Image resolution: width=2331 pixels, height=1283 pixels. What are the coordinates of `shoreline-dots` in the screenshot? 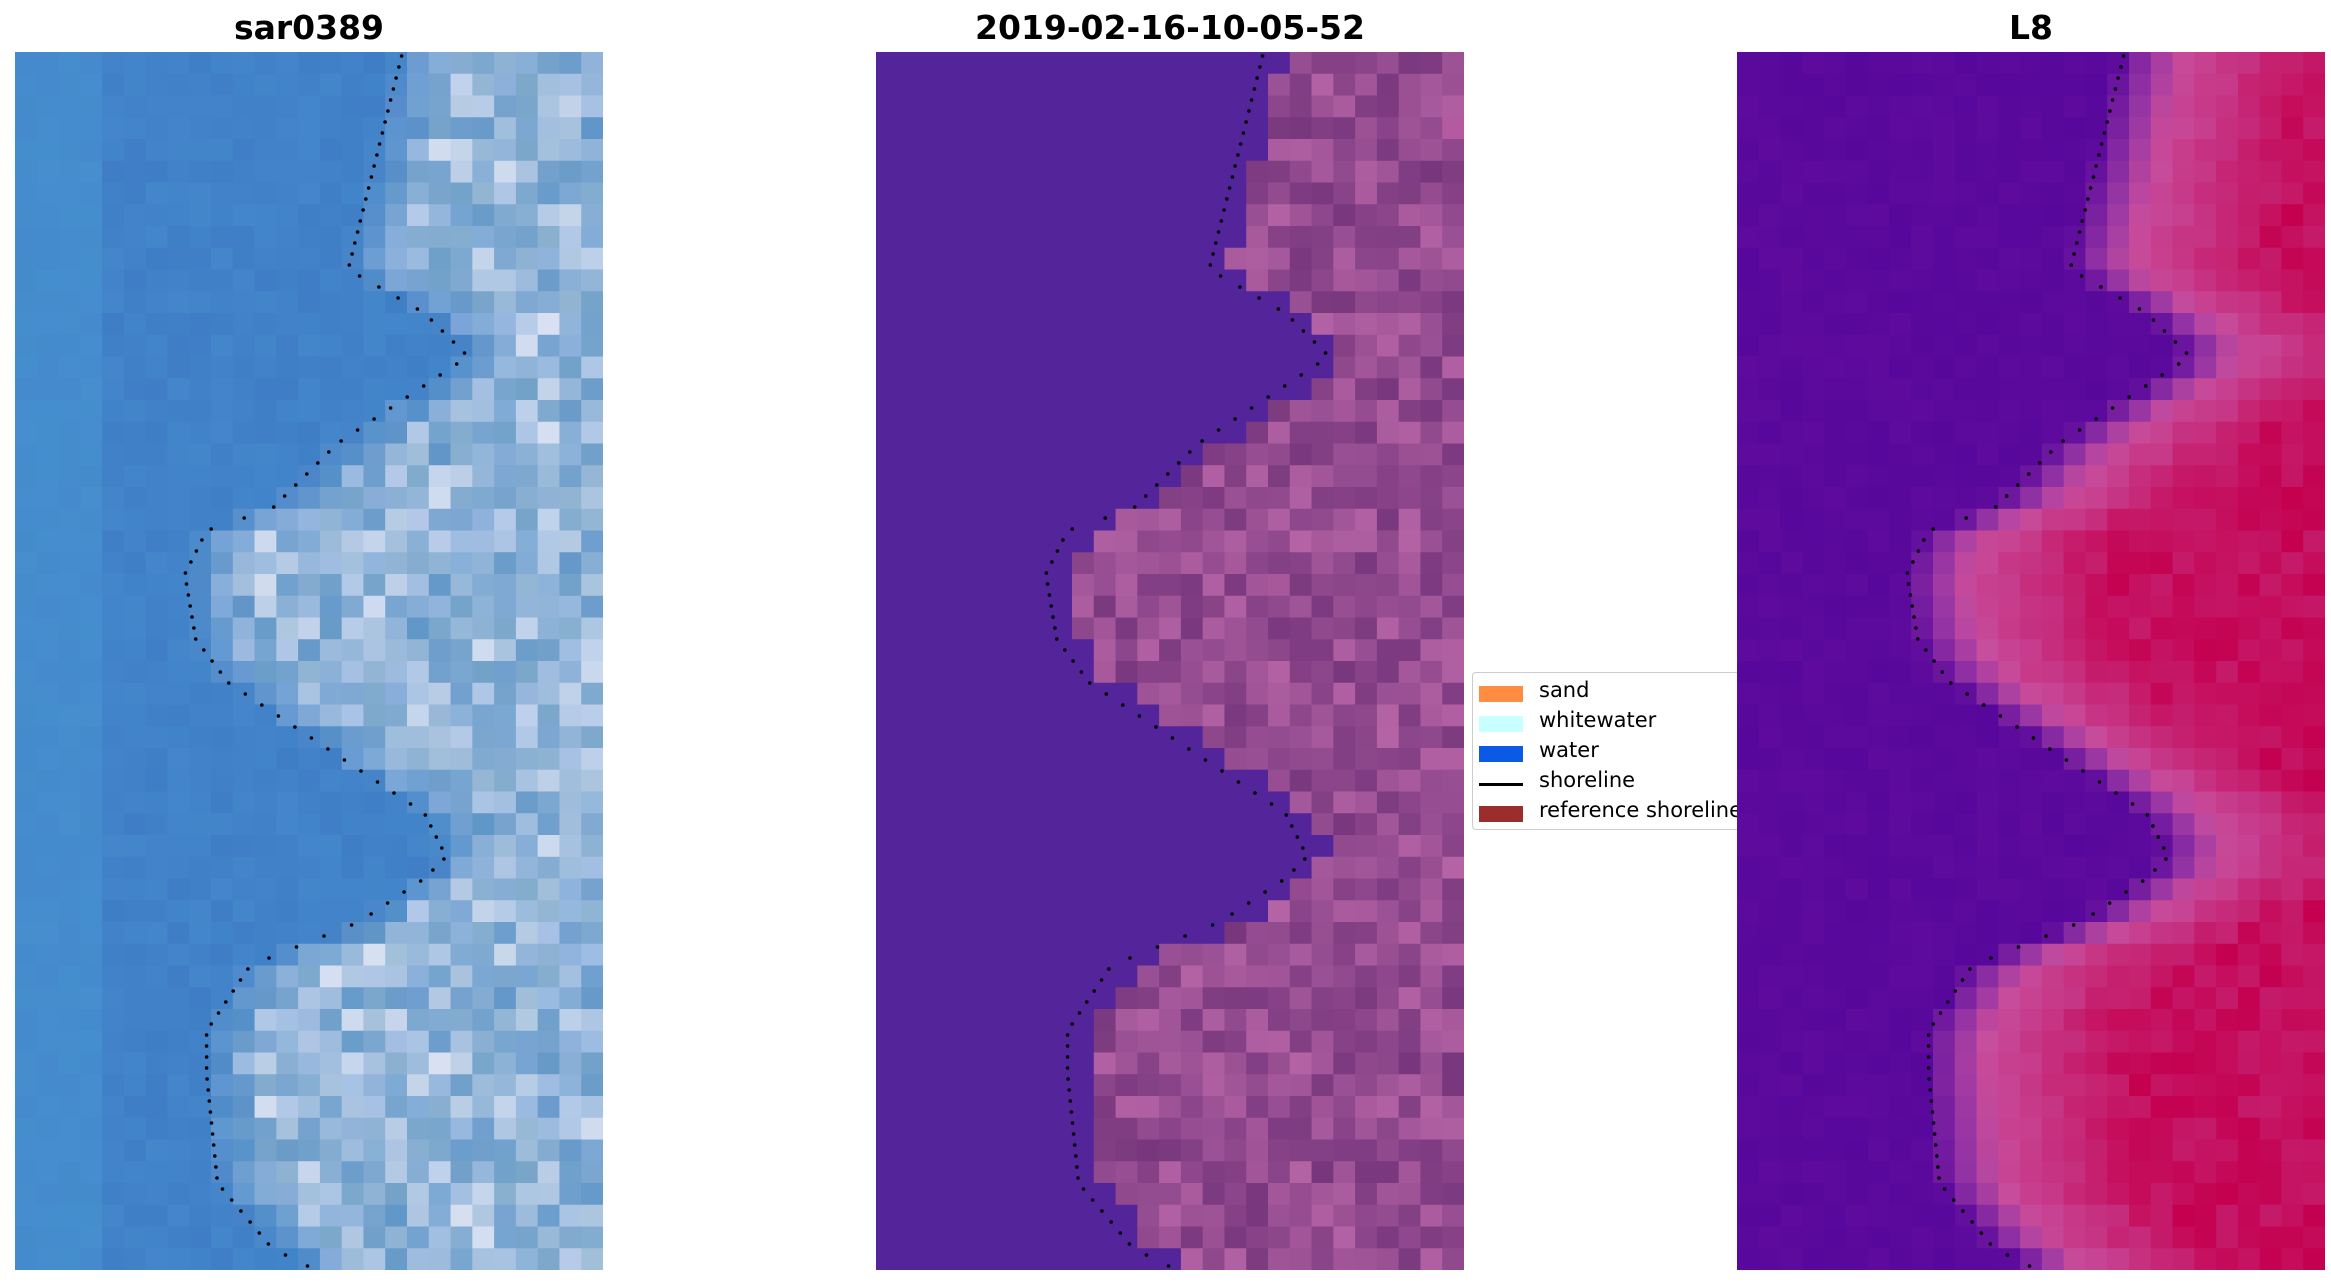 It's located at (2047, 661).